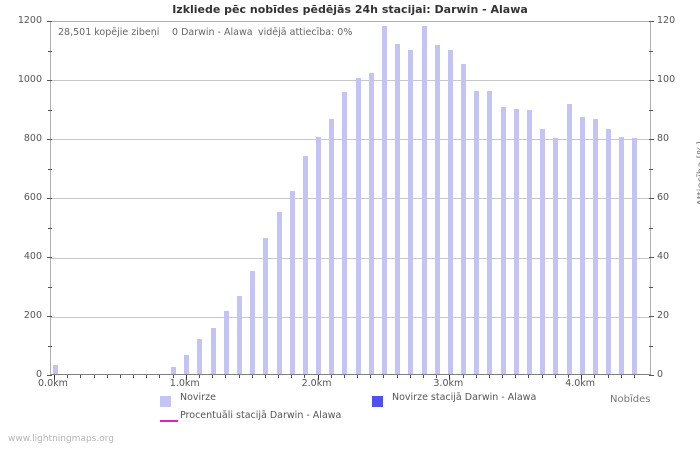  Describe the element at coordinates (448, 383) in the screenshot. I see `x-axis-tick-label: 3.0km` at that location.